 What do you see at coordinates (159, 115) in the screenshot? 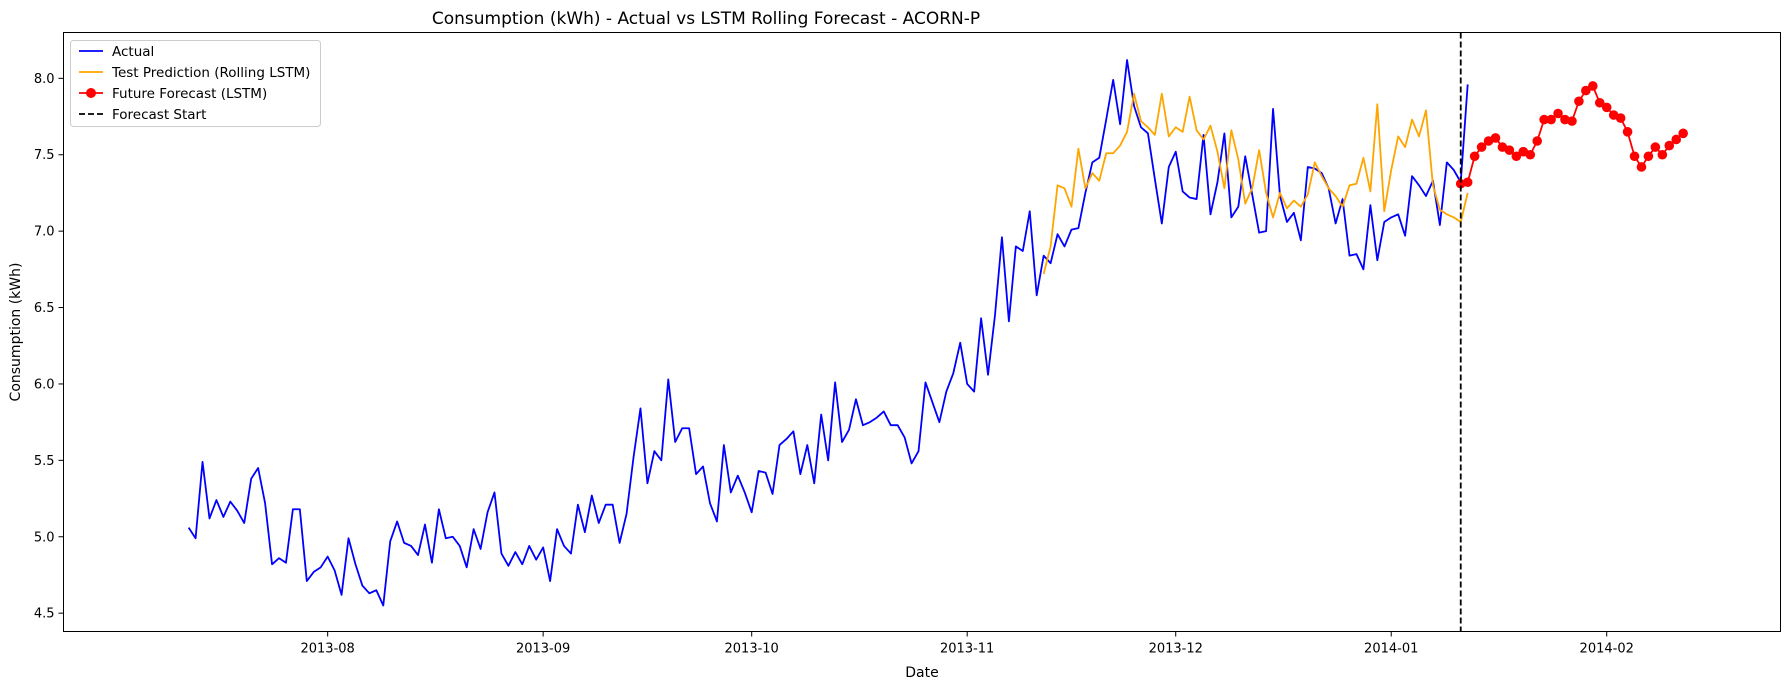
I see `legend-label-forecast-start: Forecast Start` at bounding box center [159, 115].